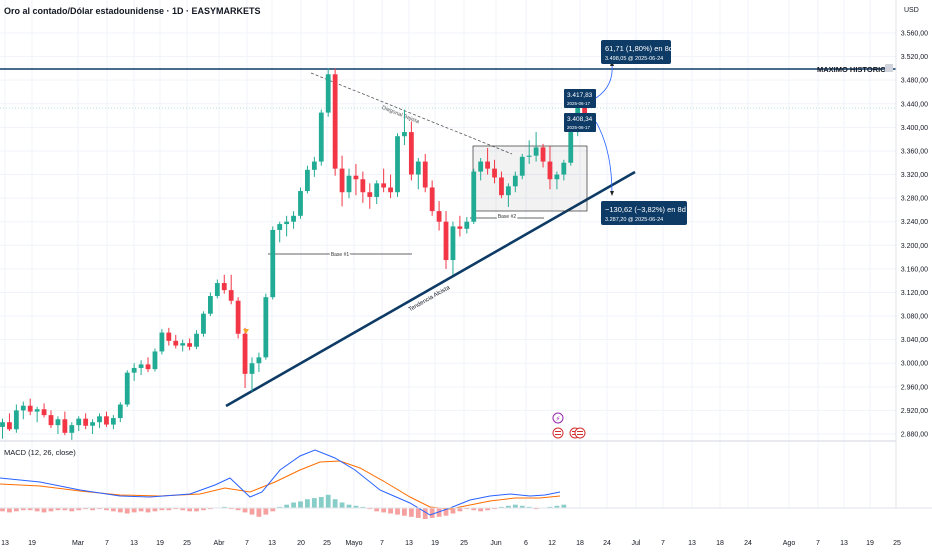  What do you see at coordinates (636, 543) in the screenshot?
I see `x-tick-label: Jul` at bounding box center [636, 543].